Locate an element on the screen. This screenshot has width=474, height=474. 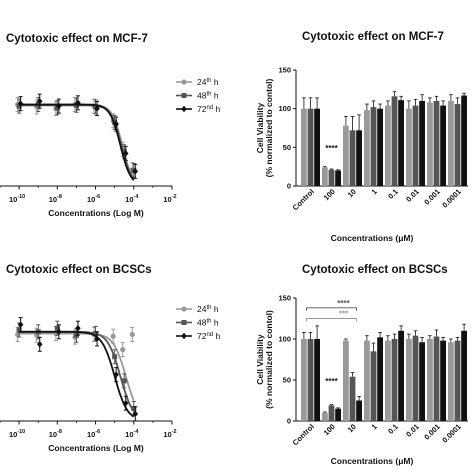
x-tick-label: Control is located at coordinates (303, 199).